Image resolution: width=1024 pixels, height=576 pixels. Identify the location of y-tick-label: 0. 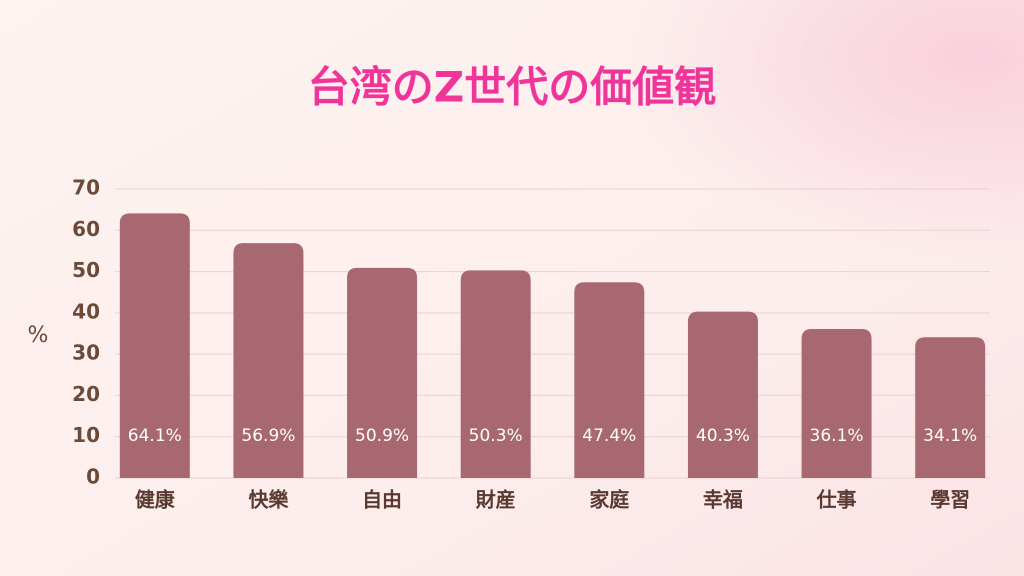
(93, 477).